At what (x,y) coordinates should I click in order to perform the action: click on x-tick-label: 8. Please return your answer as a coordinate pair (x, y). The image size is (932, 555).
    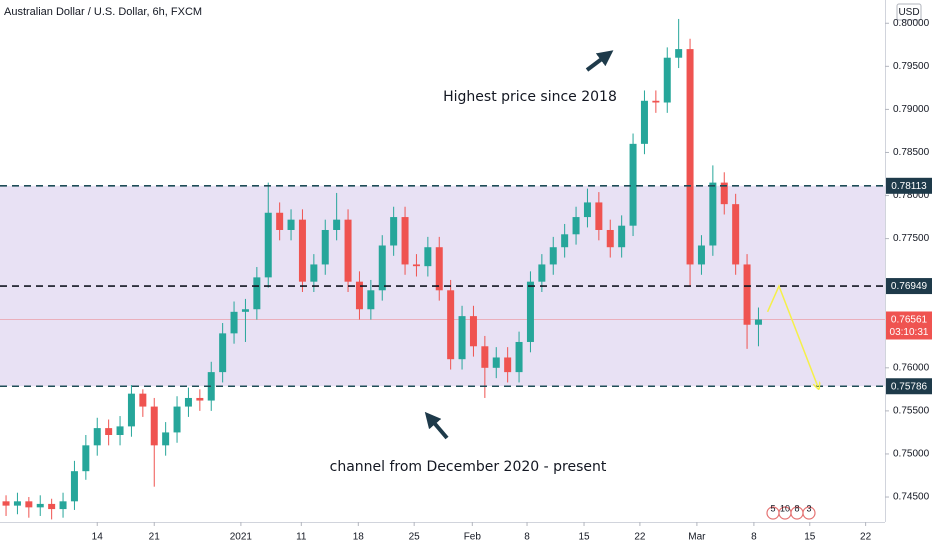
    Looking at the image, I should click on (527, 537).